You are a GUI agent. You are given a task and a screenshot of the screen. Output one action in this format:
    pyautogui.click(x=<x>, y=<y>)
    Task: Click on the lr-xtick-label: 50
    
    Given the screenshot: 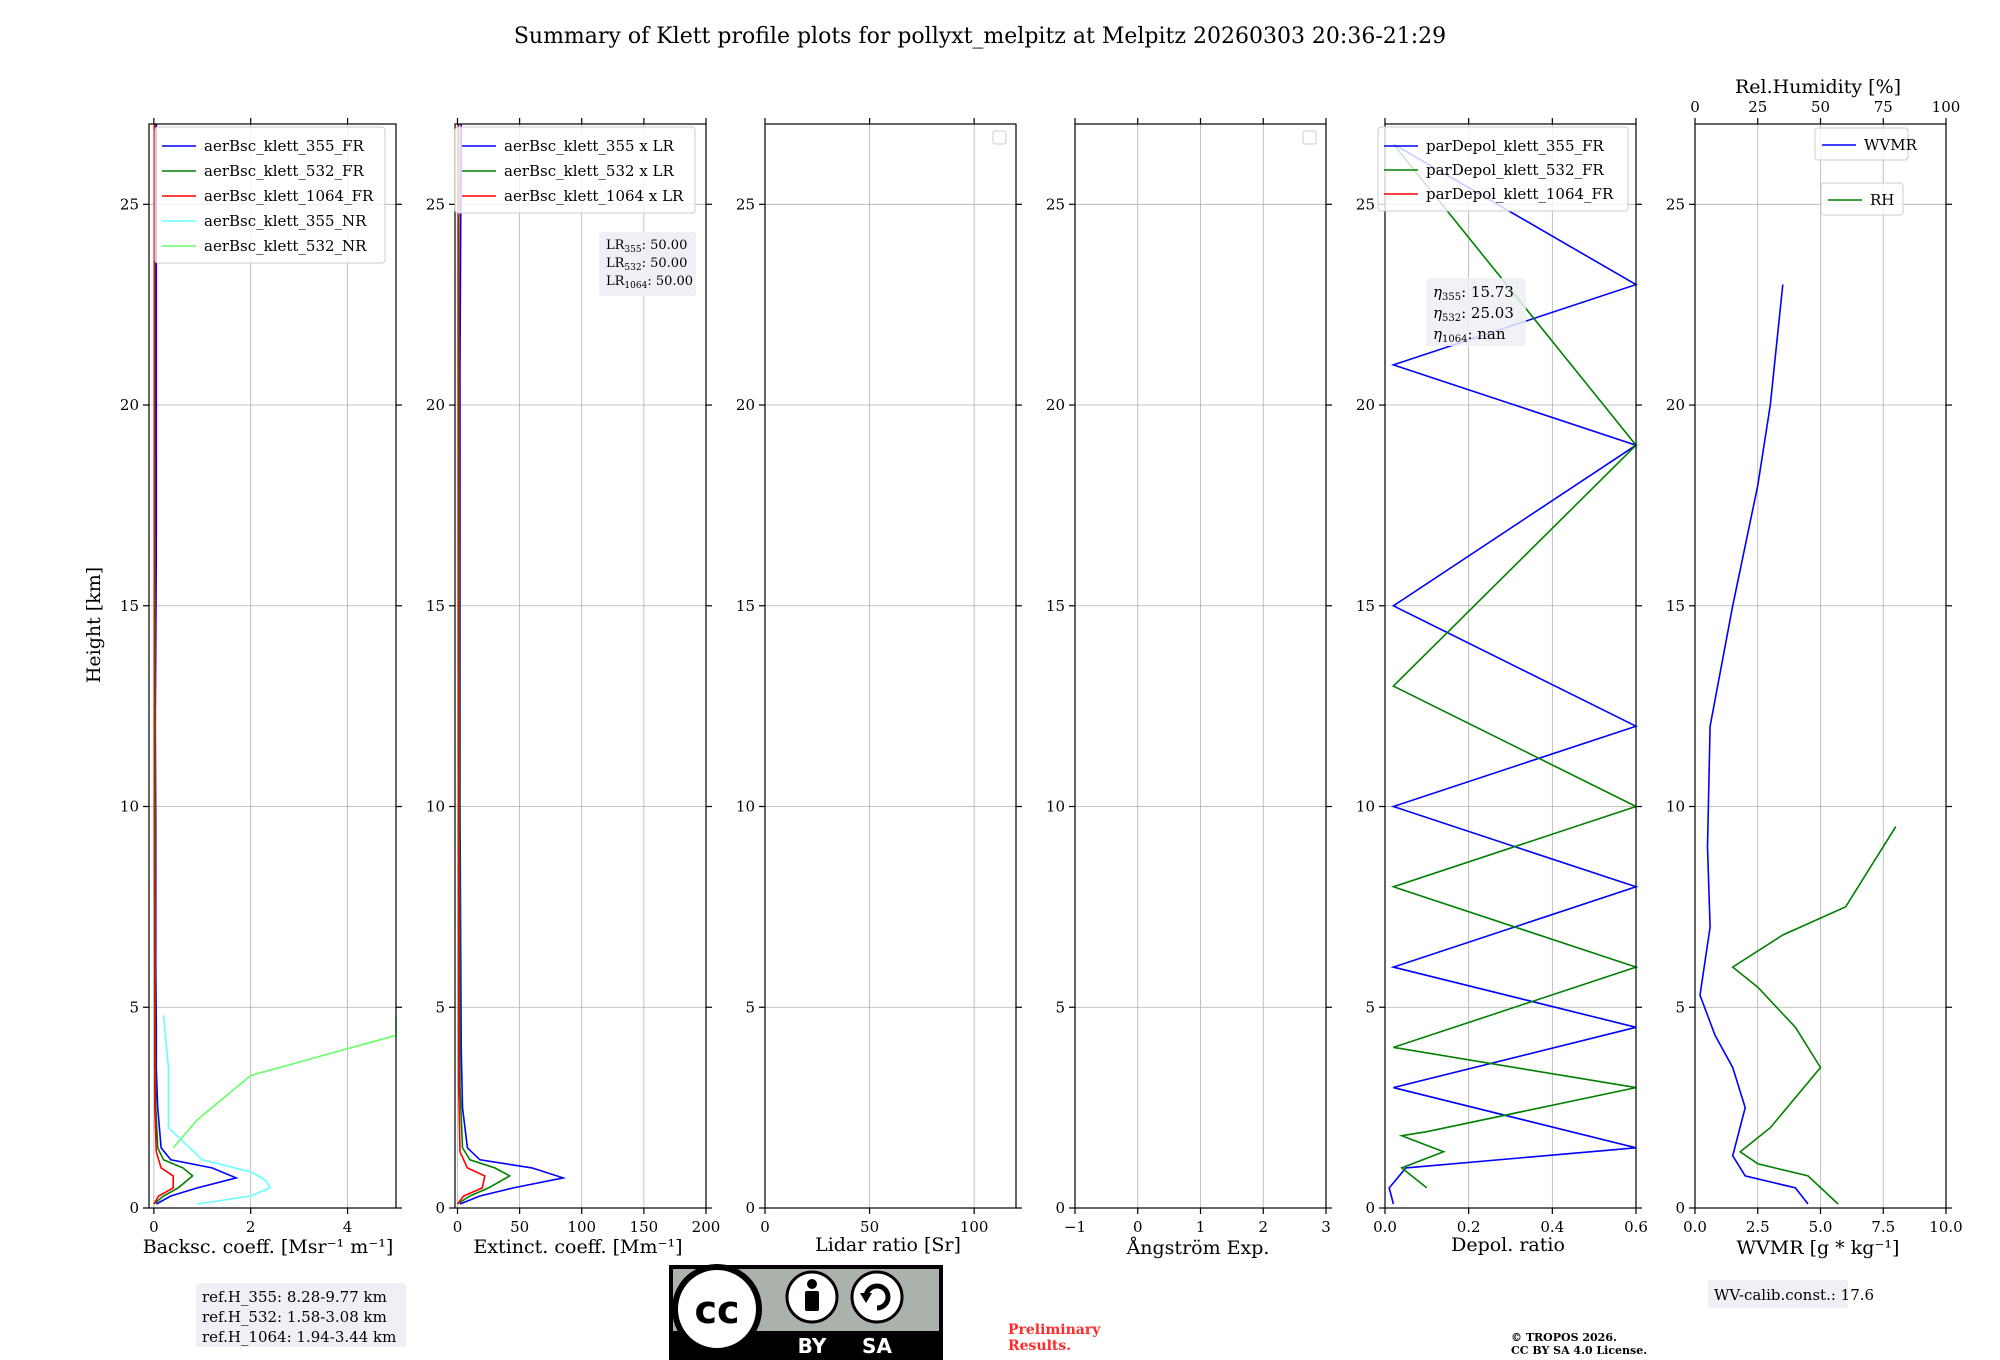 What is the action you would take?
    pyautogui.click(x=869, y=1227)
    